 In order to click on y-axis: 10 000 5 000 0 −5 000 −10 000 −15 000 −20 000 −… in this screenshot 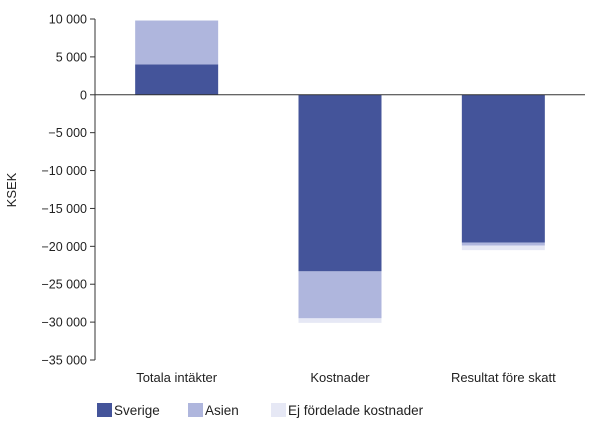, I will do `click(68, 190)`.